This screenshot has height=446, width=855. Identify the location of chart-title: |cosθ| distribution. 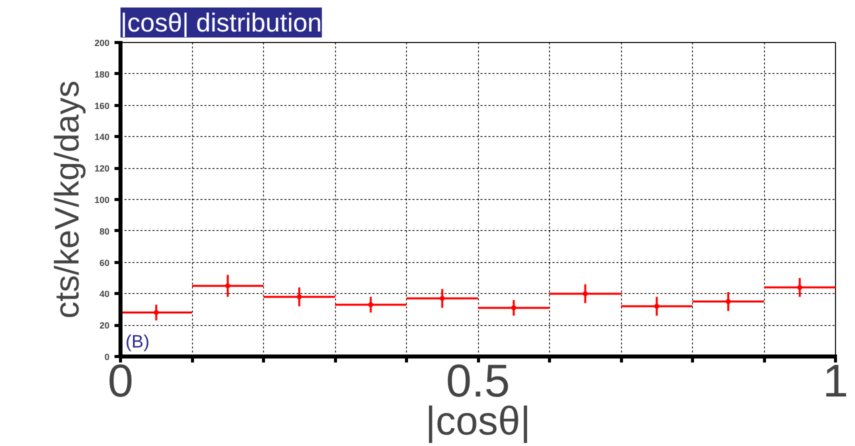
(221, 23).